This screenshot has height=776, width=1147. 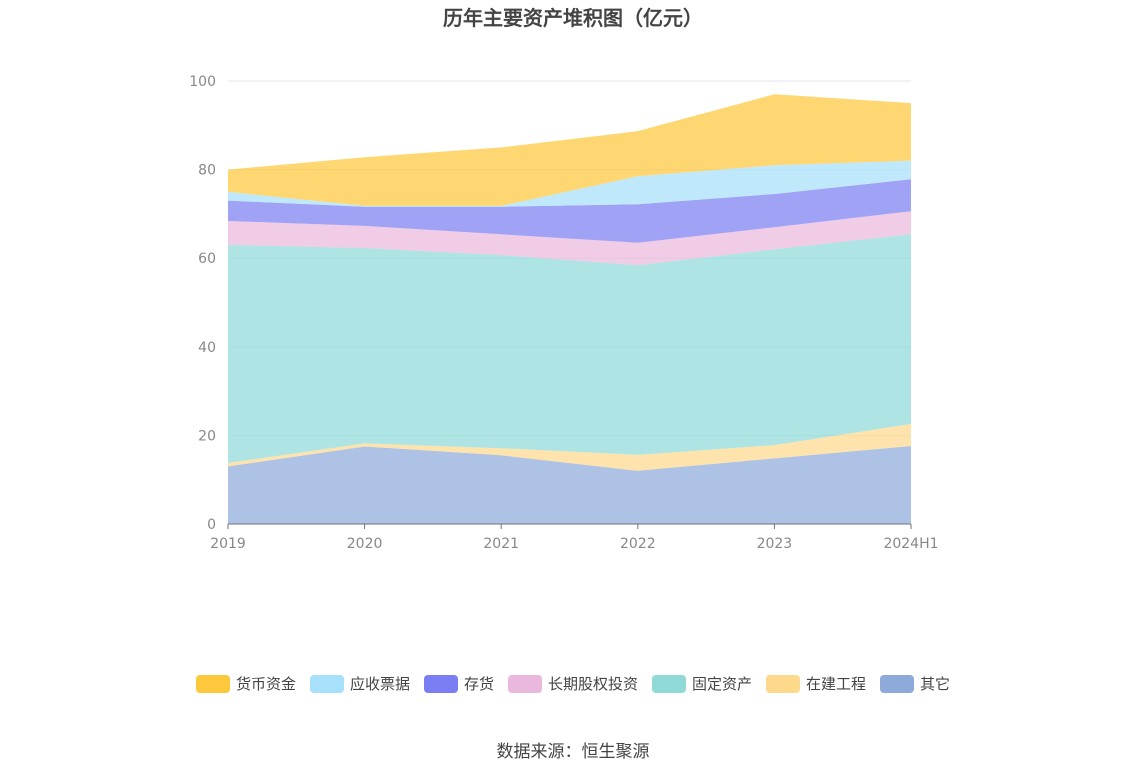 What do you see at coordinates (775, 544) in the screenshot?
I see `x-tick-label: 2023` at bounding box center [775, 544].